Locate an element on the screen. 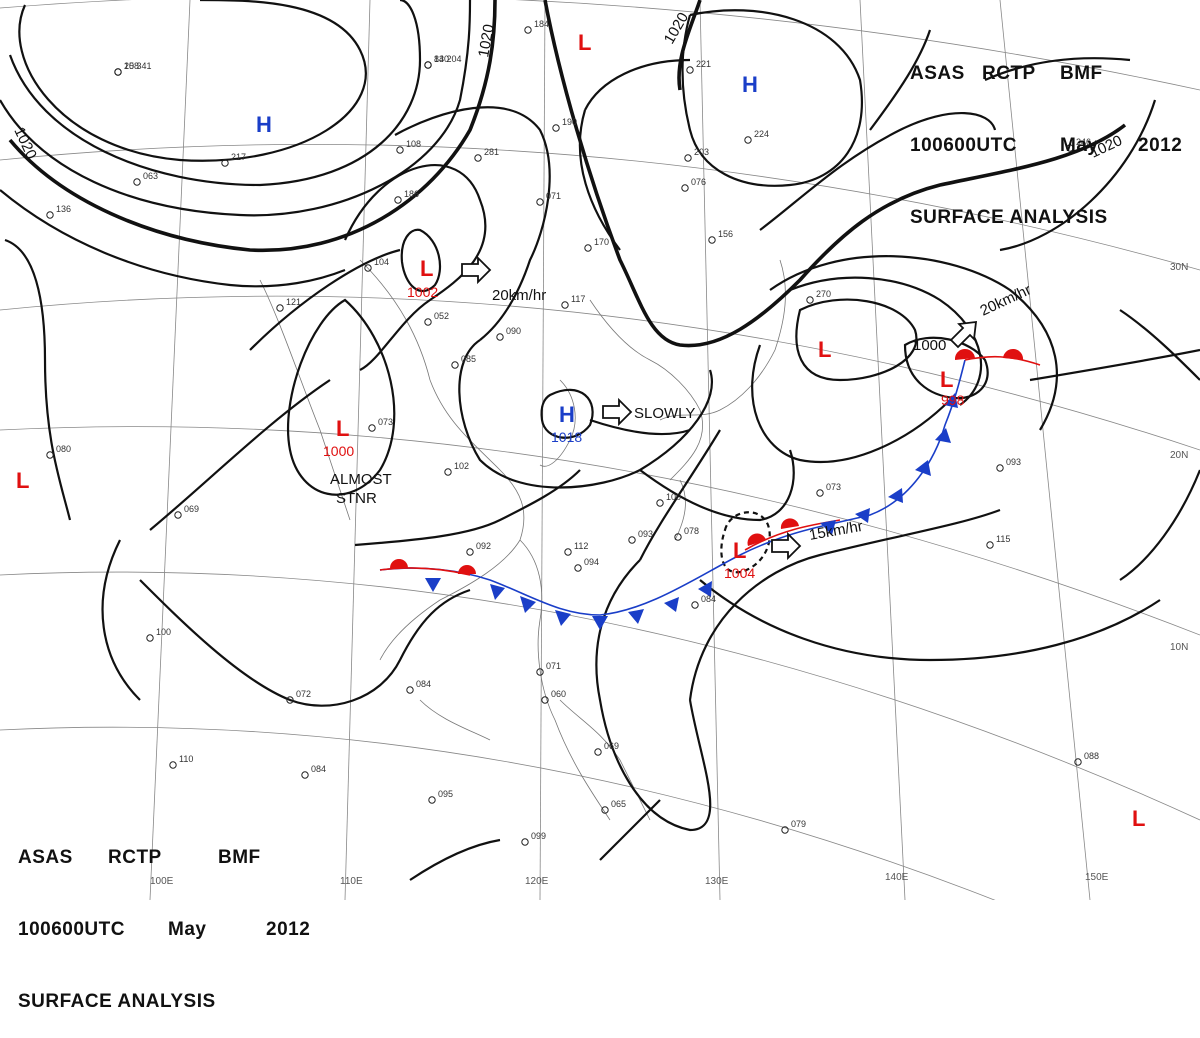 This screenshot has height=1038, width=1200. front-stationary is located at coordinates (560, 592).